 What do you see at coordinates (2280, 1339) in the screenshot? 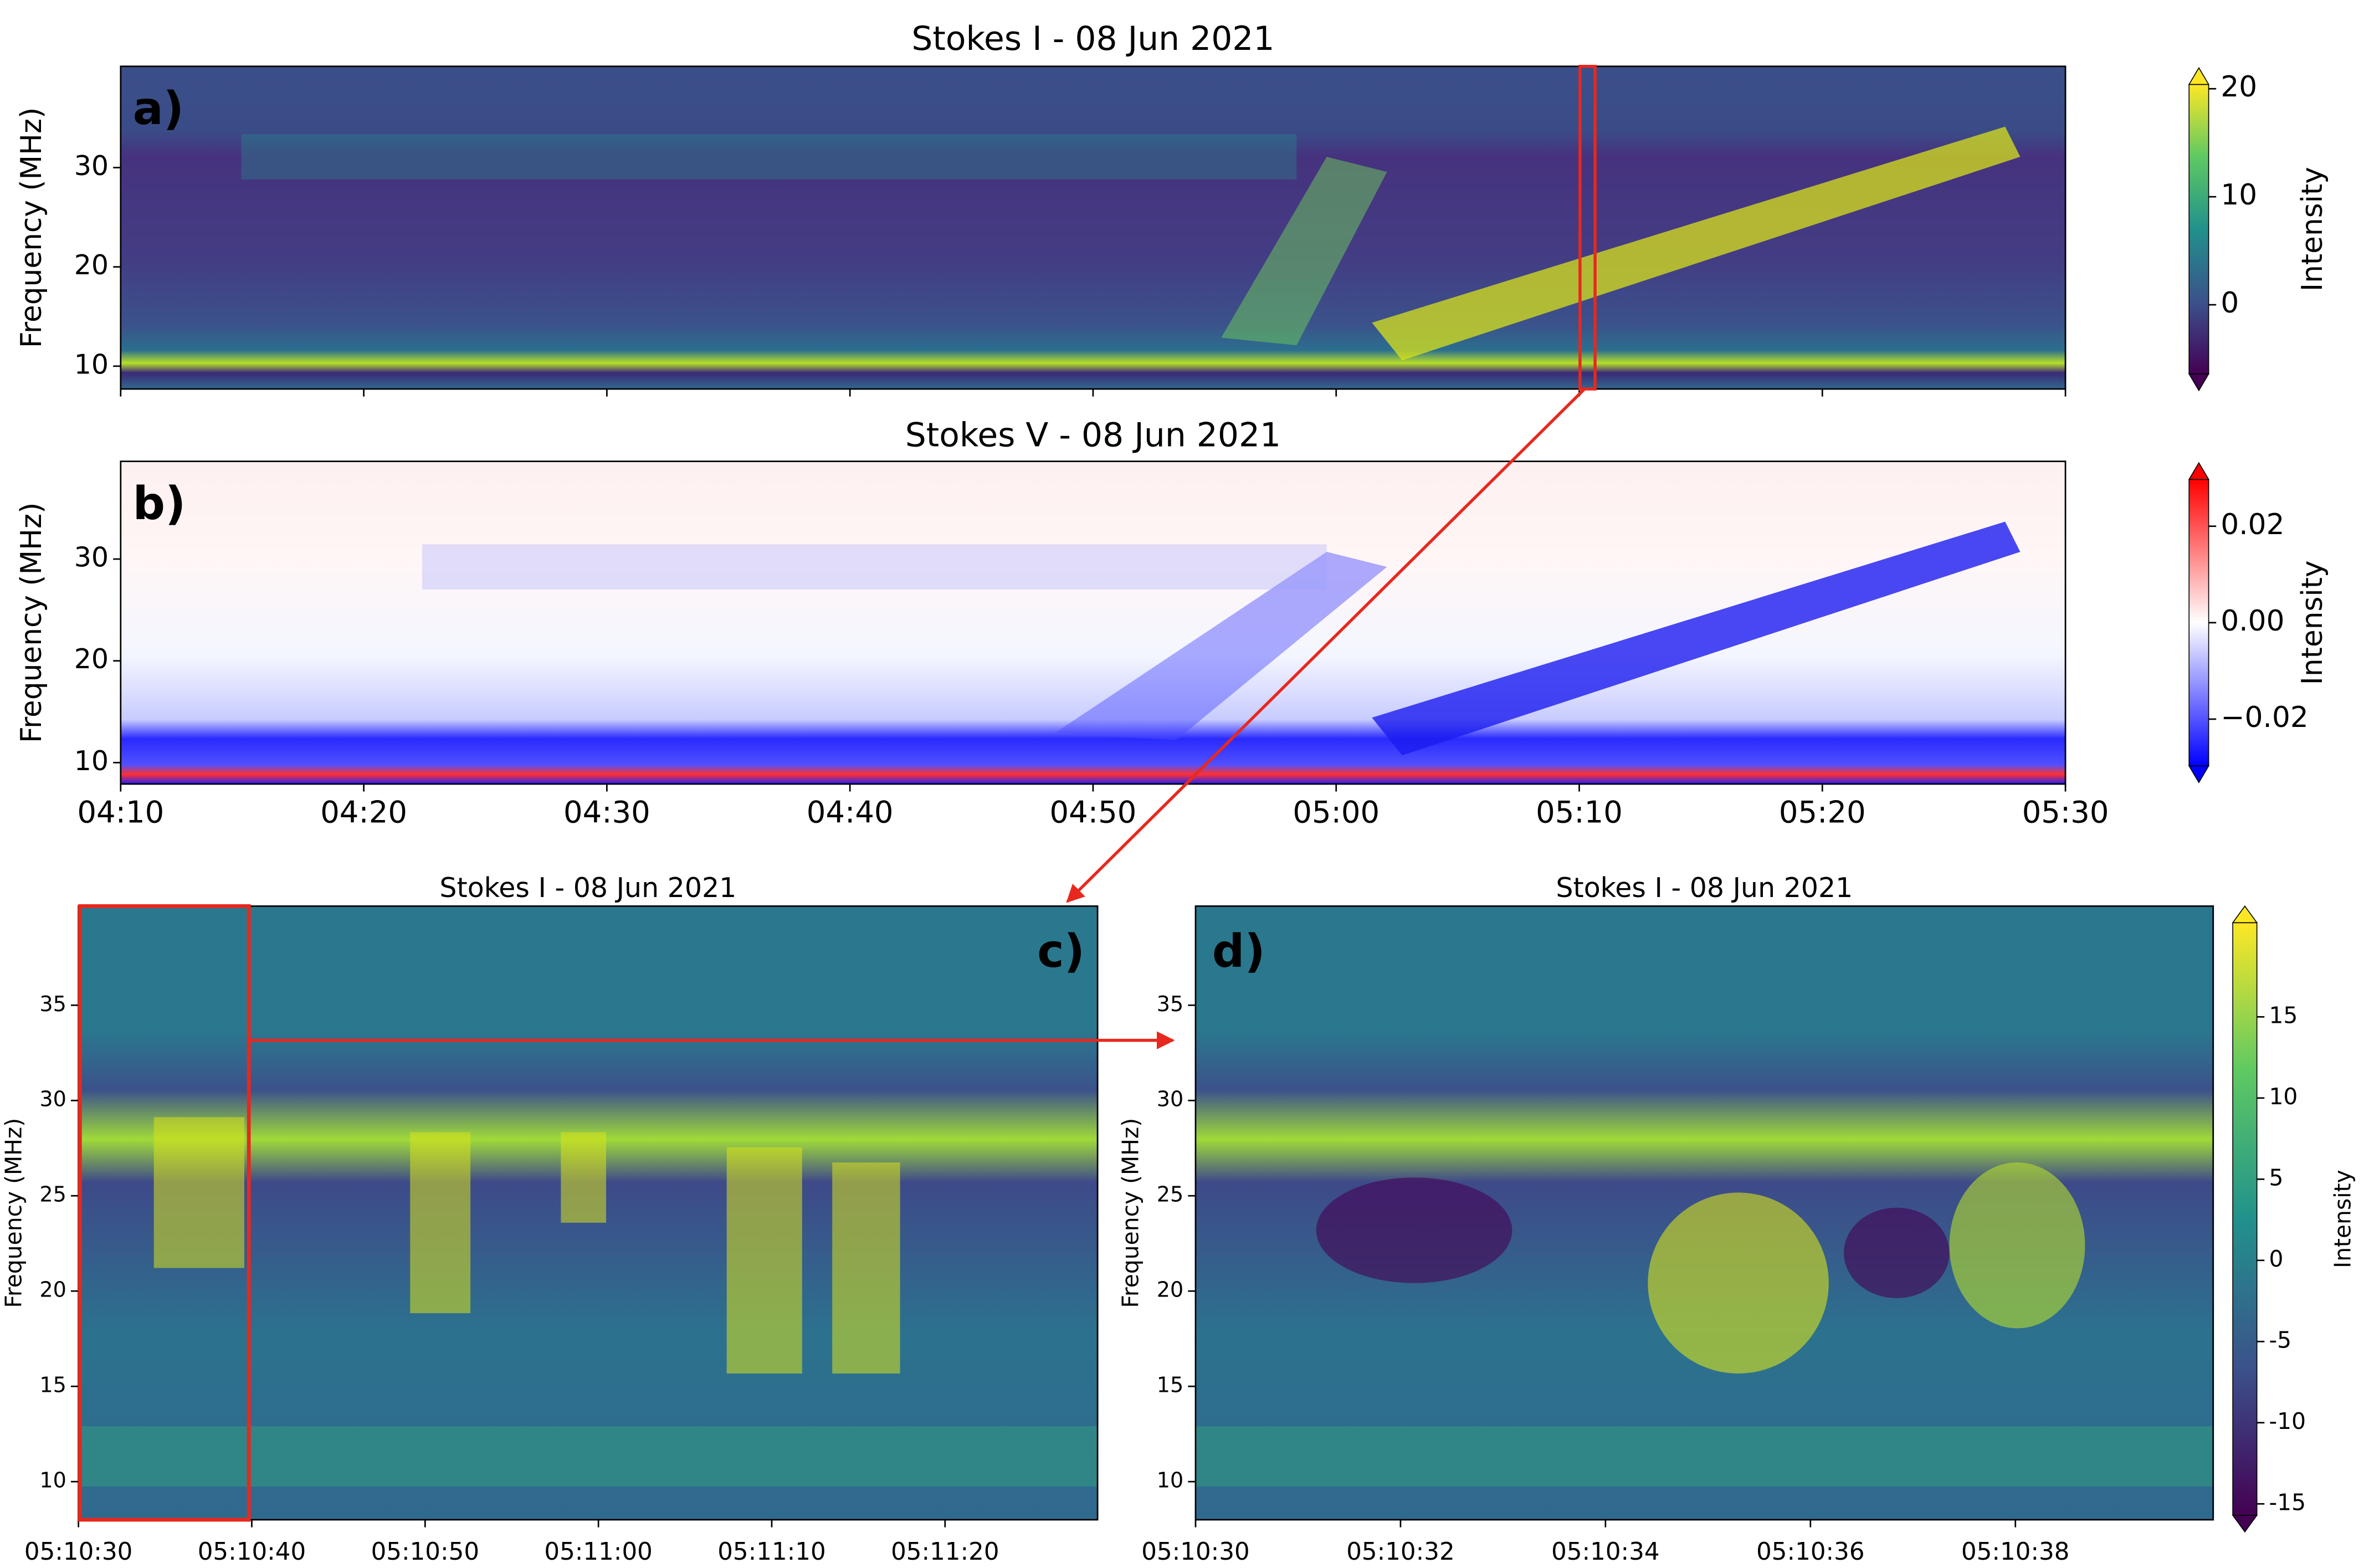
I see `colorbar-tick-label: -5` at bounding box center [2280, 1339].